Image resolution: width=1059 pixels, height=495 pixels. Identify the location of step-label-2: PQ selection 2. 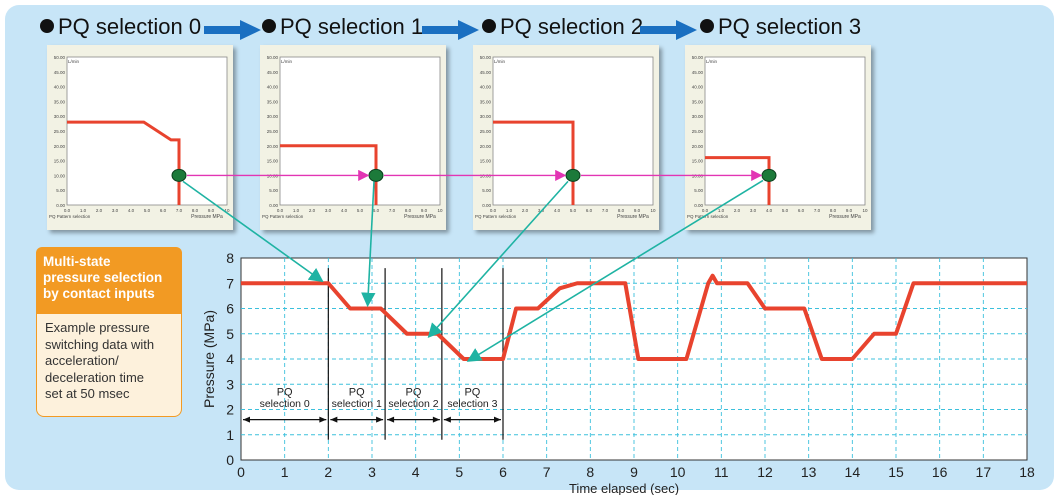
(562, 27).